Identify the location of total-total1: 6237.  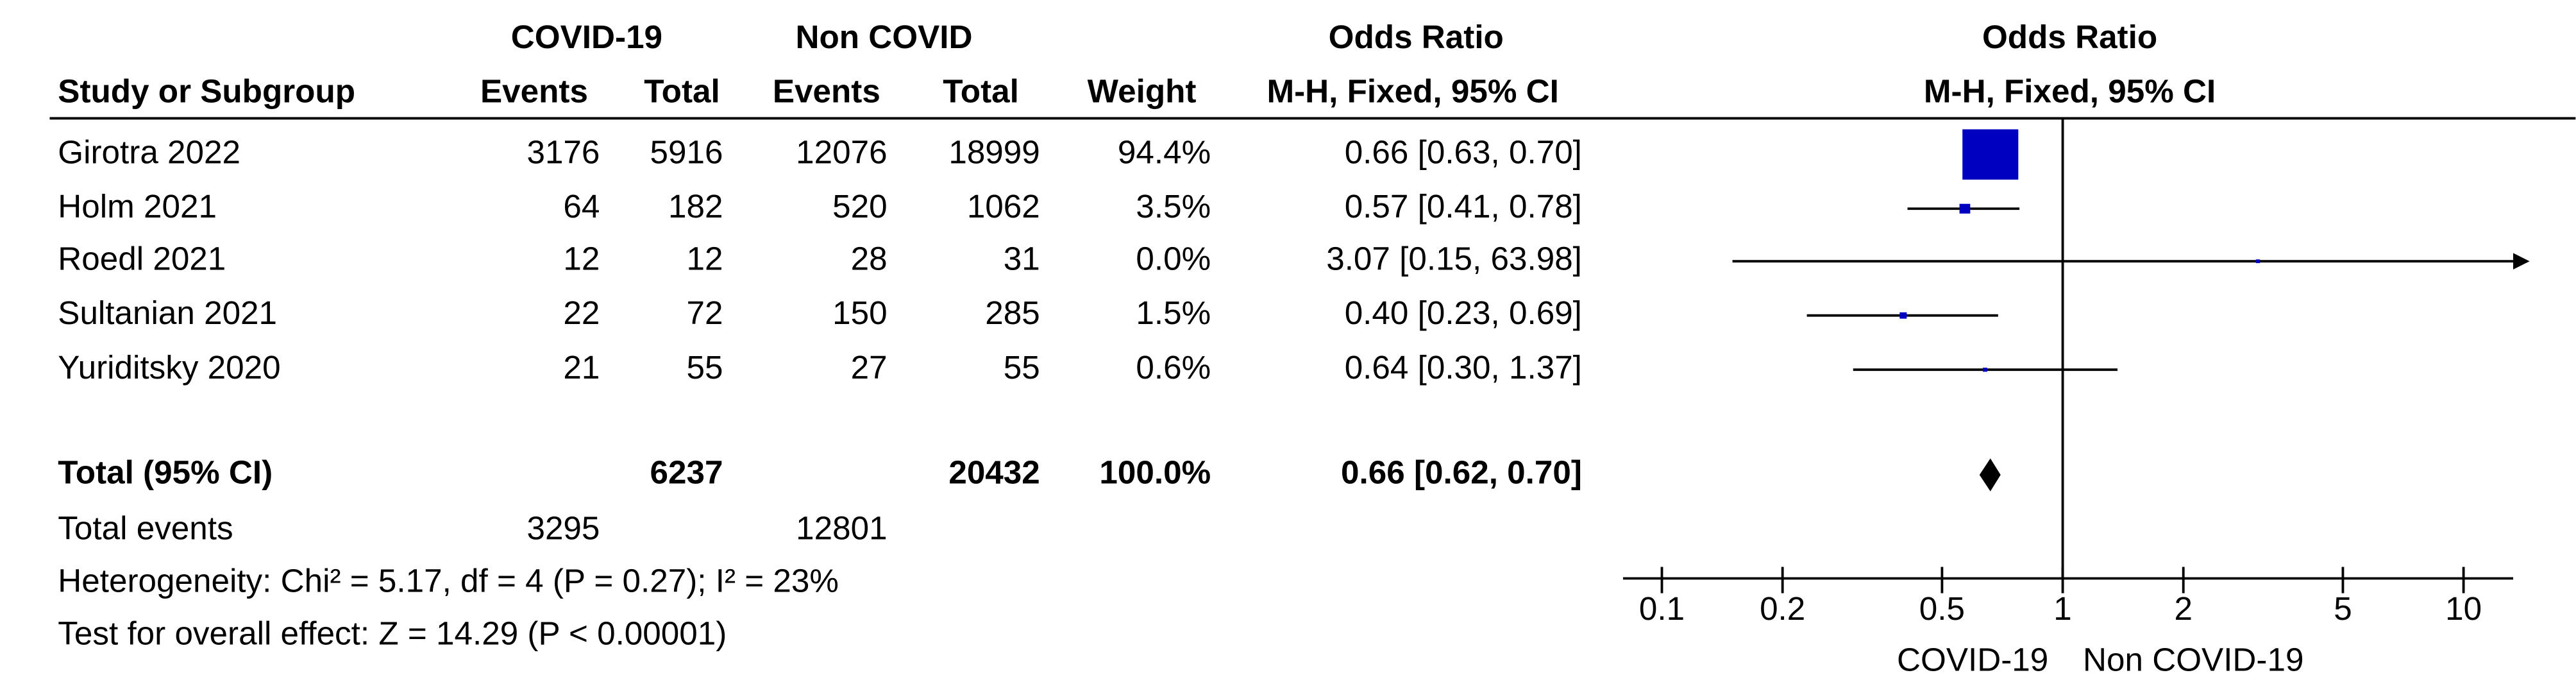
(686, 472).